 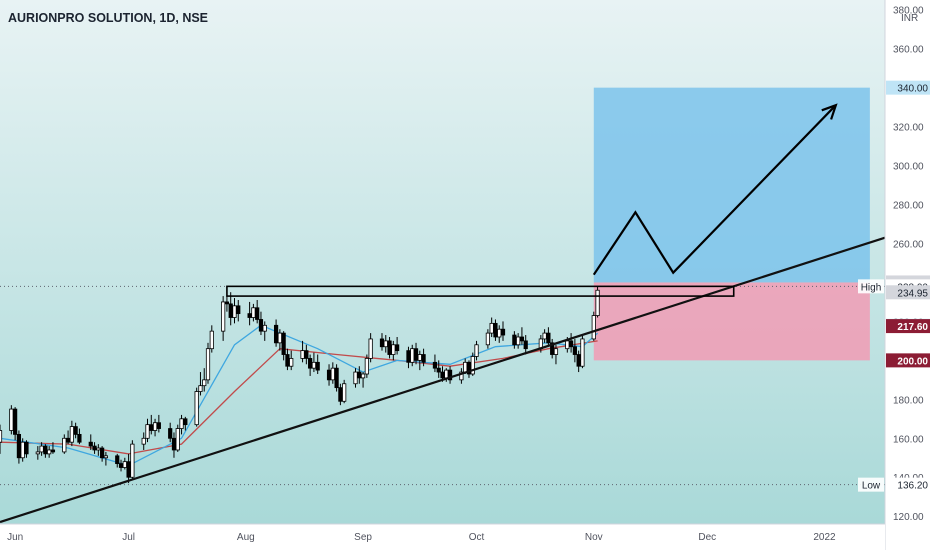 What do you see at coordinates (908, 167) in the screenshot?
I see `y-tick-label: 300.00` at bounding box center [908, 167].